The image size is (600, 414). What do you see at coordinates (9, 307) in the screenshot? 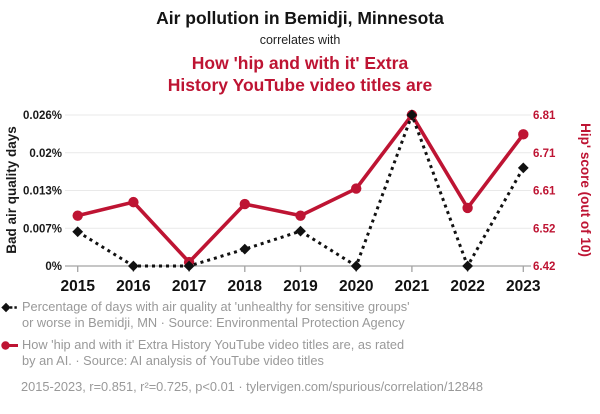
I see `black-diamond-series-icon` at bounding box center [9, 307].